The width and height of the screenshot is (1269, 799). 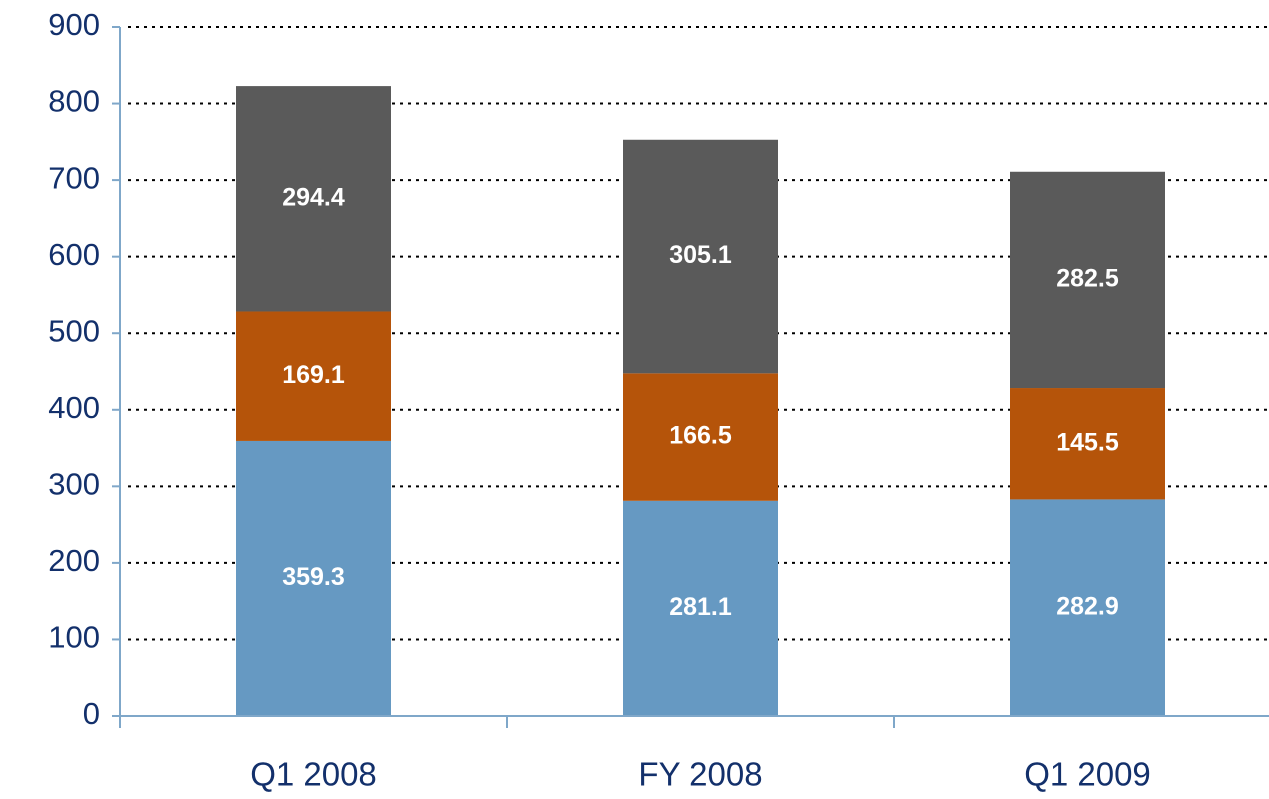 I want to click on y-tick-label: 100, so click(x=74, y=637).